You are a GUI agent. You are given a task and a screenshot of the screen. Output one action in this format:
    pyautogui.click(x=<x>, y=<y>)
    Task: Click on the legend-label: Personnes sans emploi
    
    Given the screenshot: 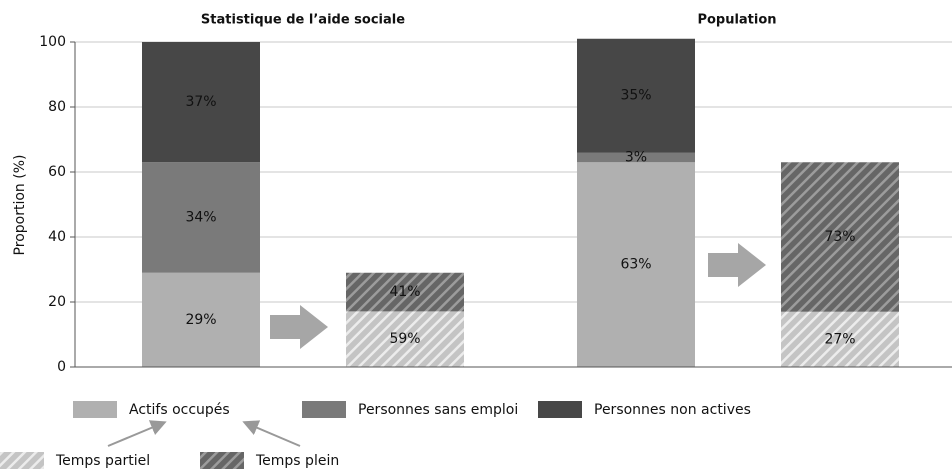 What is the action you would take?
    pyautogui.click(x=438, y=410)
    